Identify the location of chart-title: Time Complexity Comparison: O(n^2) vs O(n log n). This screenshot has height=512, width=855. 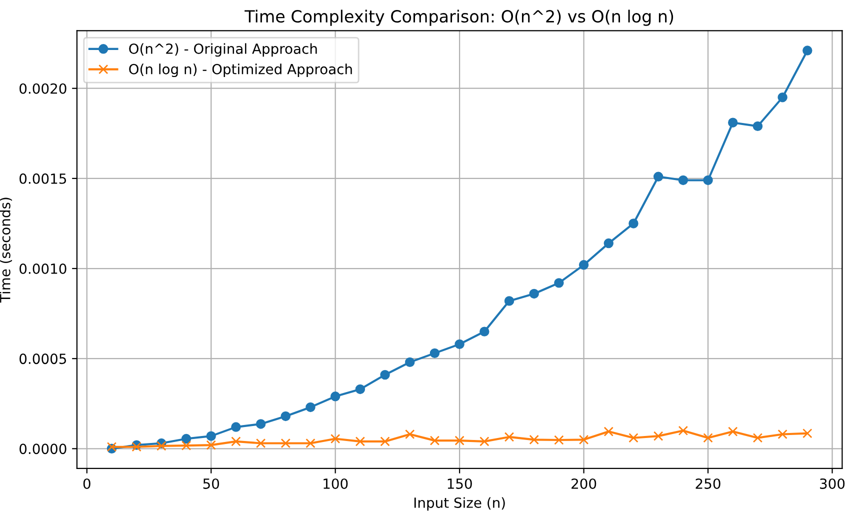
(459, 18).